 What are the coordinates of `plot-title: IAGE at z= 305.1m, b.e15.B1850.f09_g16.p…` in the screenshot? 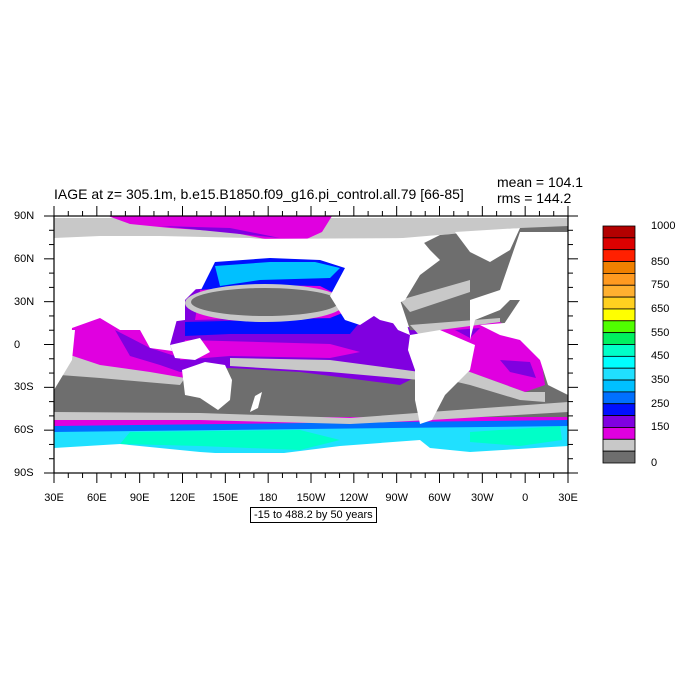 It's located at (259, 194).